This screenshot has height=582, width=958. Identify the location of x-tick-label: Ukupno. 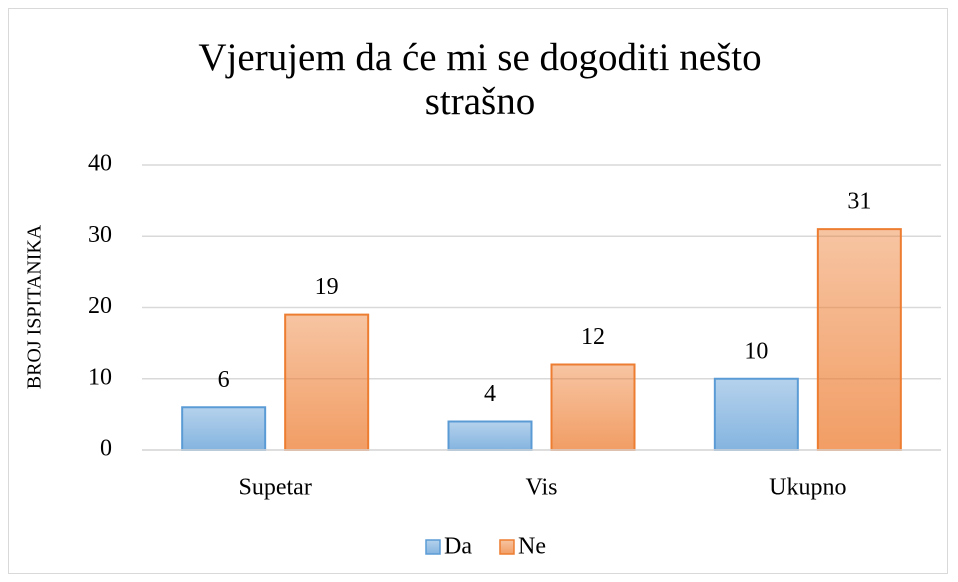
(807, 488).